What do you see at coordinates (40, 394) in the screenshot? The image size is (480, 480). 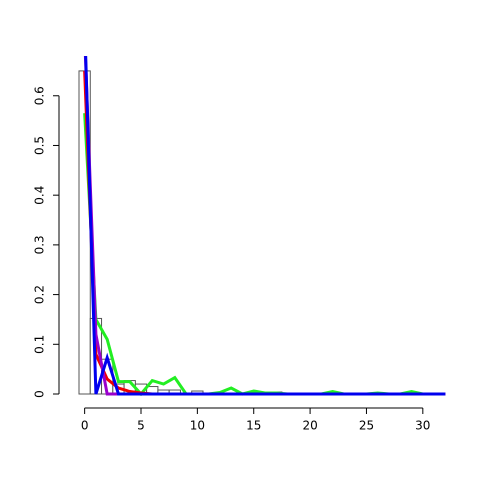 I see `y-tick-label: 0` at bounding box center [40, 394].